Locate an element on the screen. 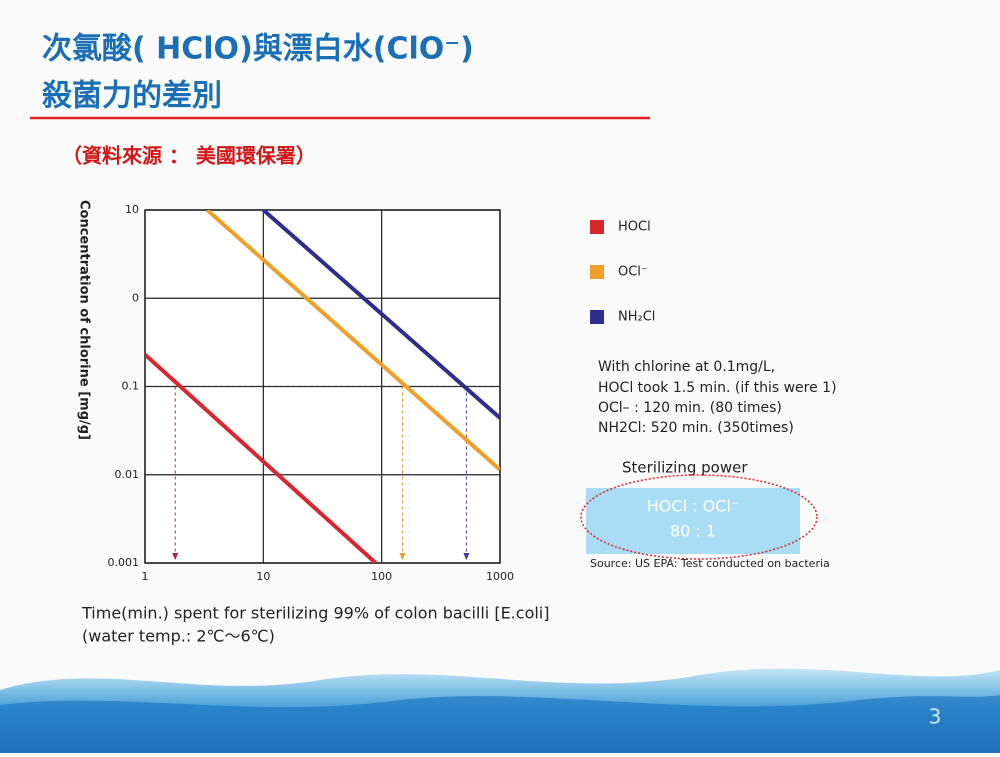 This screenshot has height=757, width=1000. legend: HOCl OCl⁻ NH₂Cl is located at coordinates (622, 272).